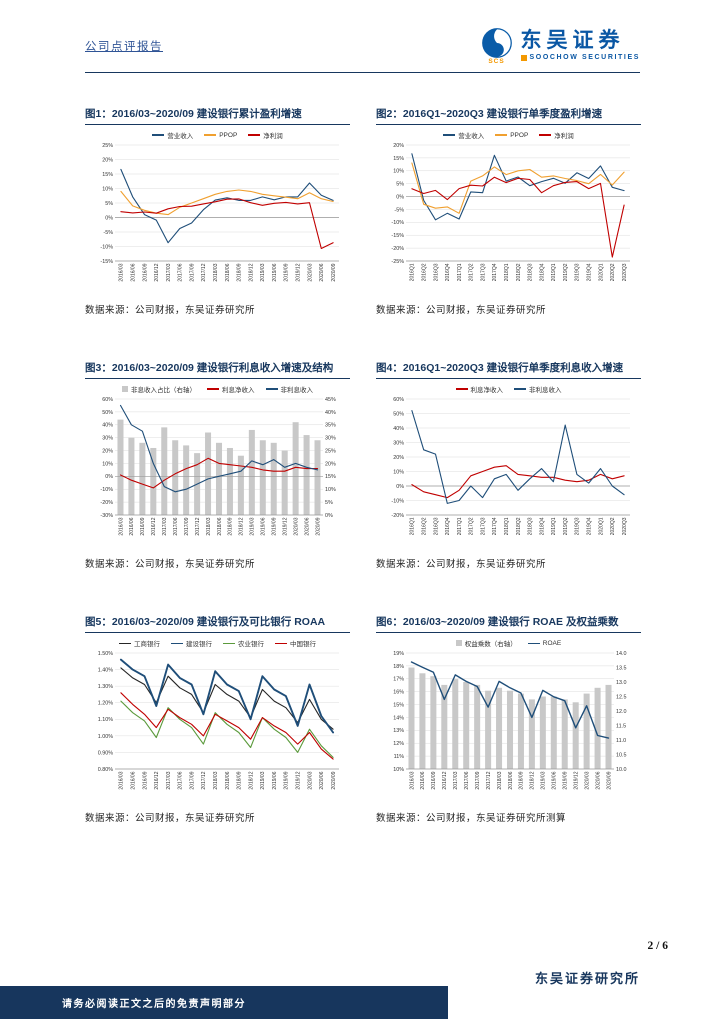 The image size is (724, 1024). Describe the element at coordinates (318, 527) in the screenshot. I see `svg-text: 2020/09` at that location.